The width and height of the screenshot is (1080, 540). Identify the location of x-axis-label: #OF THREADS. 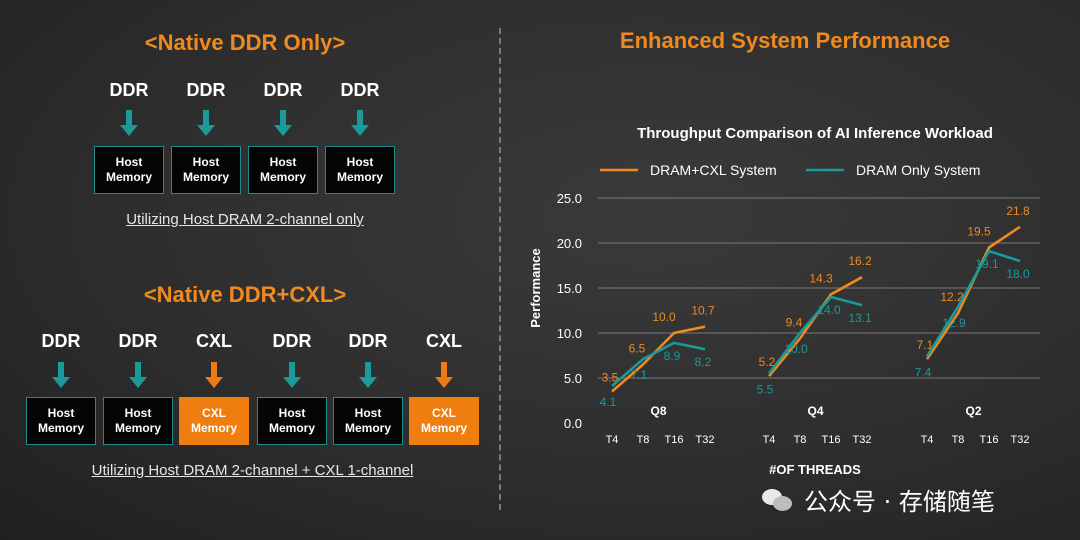
(815, 469).